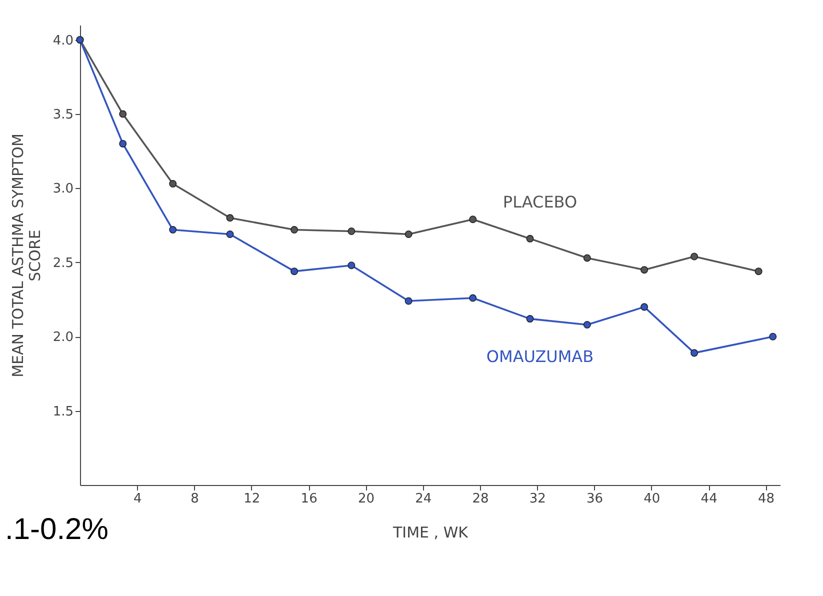  Describe the element at coordinates (709, 499) in the screenshot. I see `x-tick-label: 44` at that location.